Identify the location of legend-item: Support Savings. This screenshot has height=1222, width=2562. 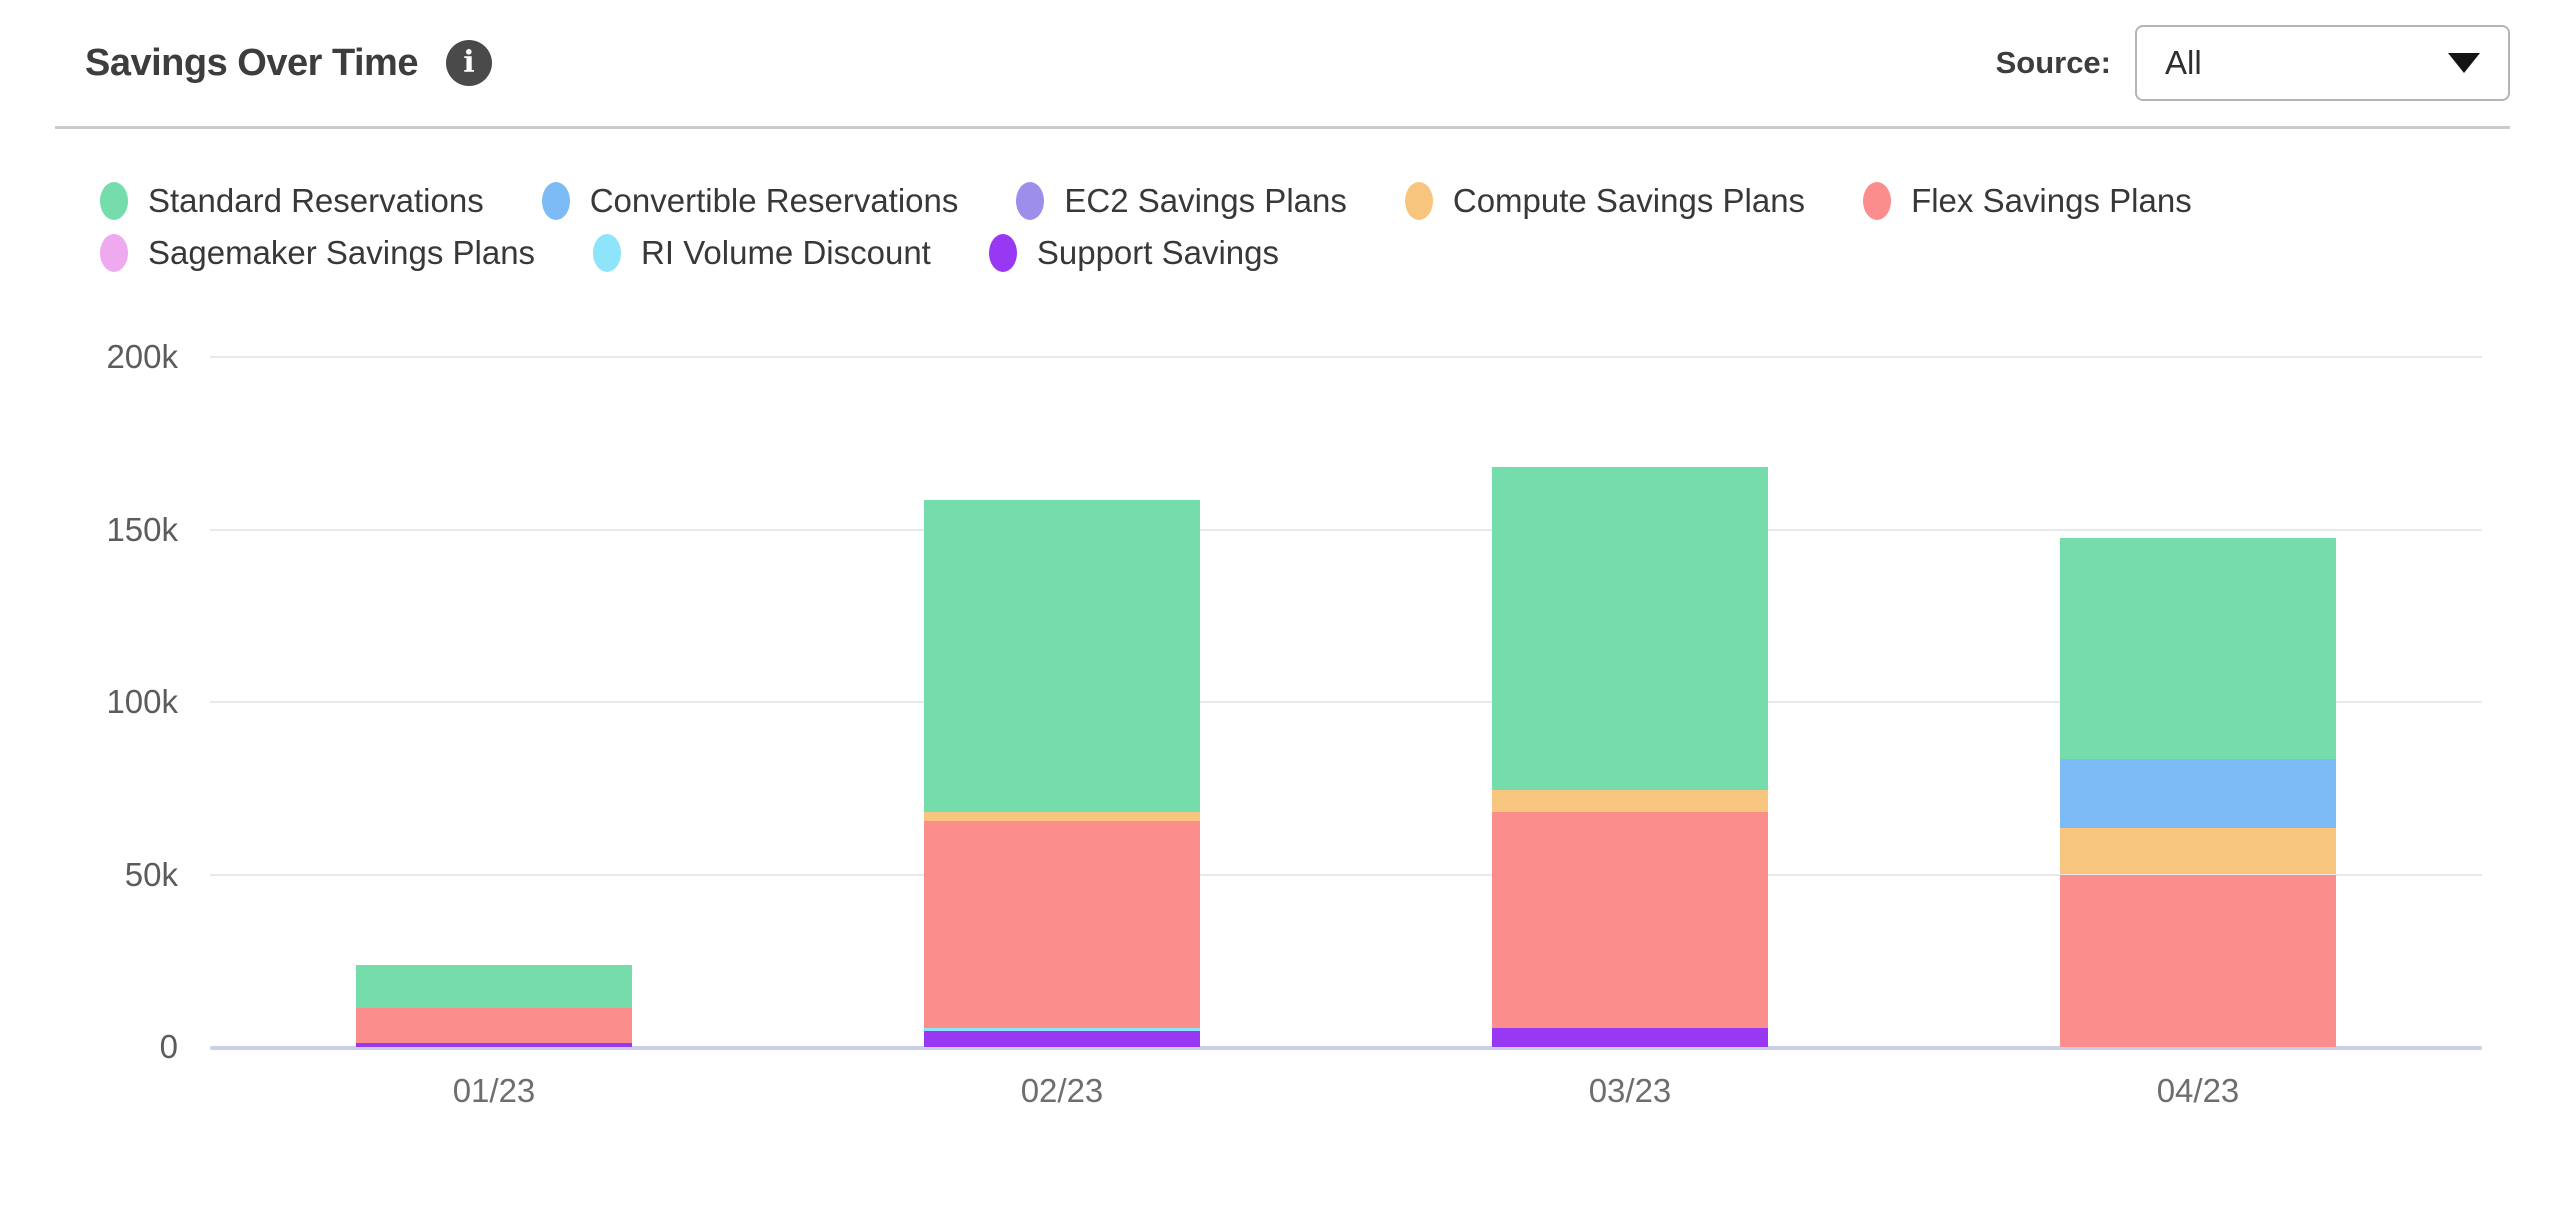
(1134, 253).